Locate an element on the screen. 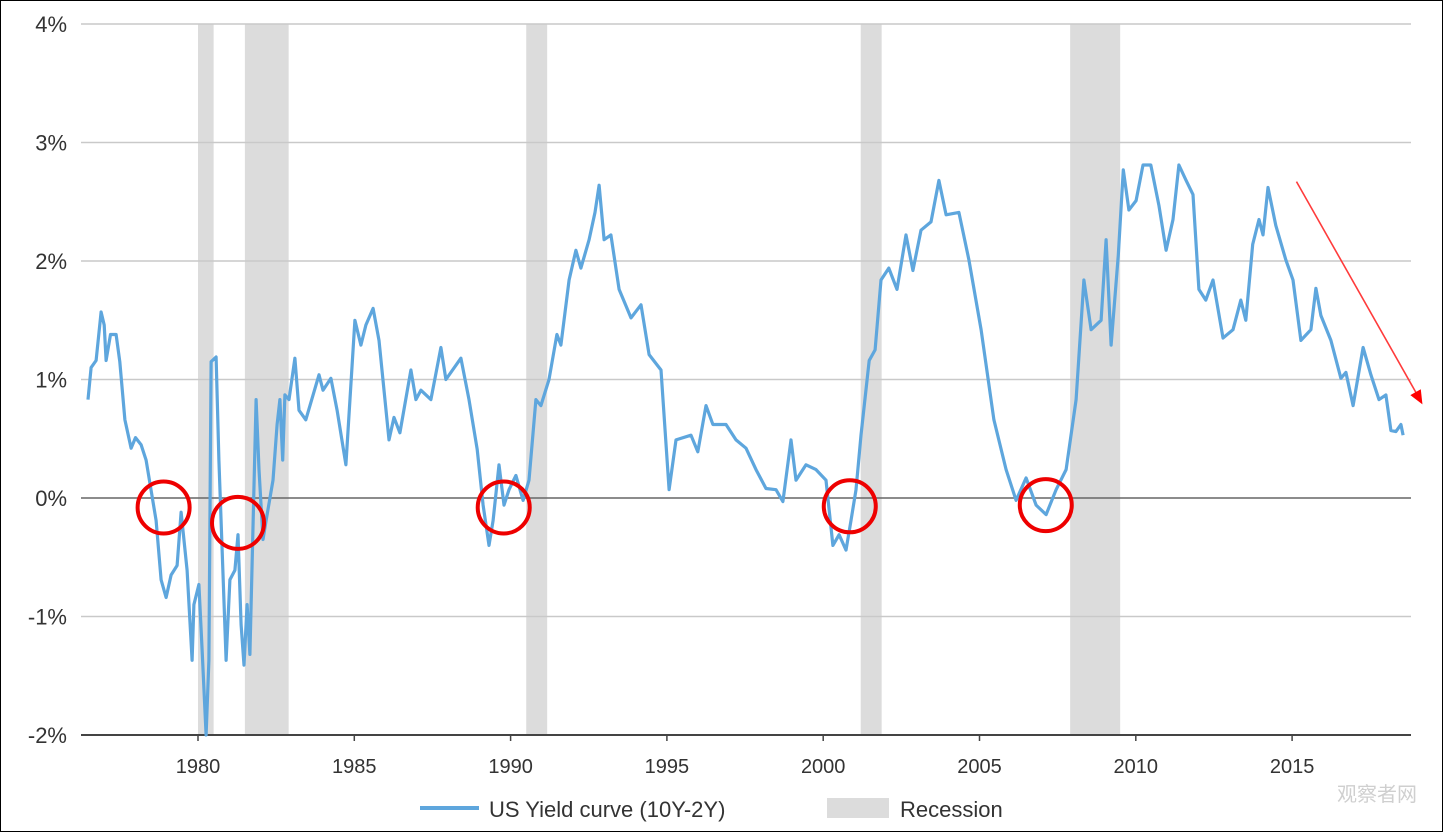  x-tick-label: 1980 is located at coordinates (198, 767).